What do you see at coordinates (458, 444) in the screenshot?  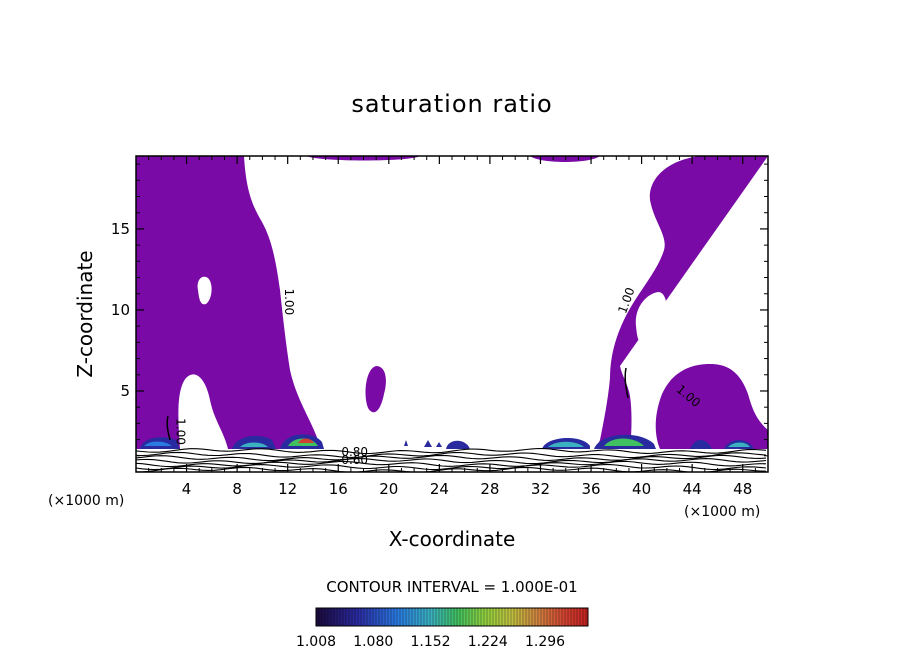 I see `contour-region-surface-g` at bounding box center [458, 444].